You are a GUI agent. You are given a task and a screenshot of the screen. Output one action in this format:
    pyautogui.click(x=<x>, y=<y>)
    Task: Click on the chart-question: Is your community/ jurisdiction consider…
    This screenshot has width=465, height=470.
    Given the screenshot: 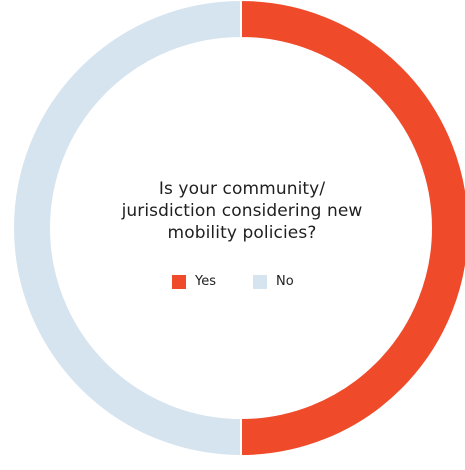 What is the action you would take?
    pyautogui.click(x=242, y=211)
    